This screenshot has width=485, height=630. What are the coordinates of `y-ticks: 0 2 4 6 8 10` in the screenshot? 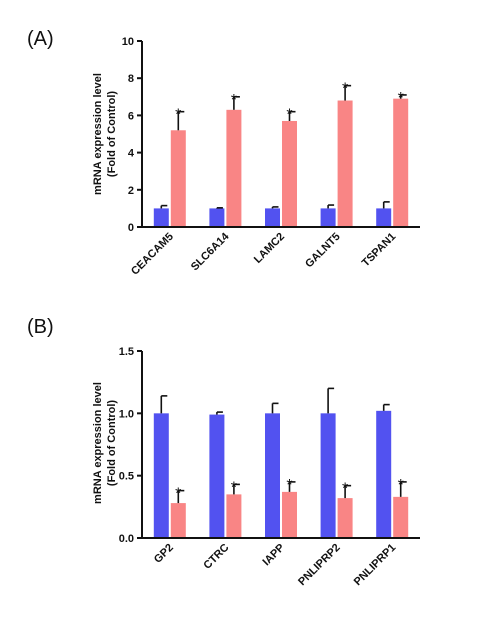 It's located at (132, 135).